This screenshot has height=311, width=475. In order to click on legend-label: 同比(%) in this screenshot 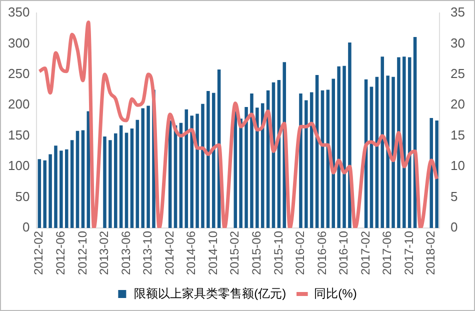, I will do `click(335, 293)`.